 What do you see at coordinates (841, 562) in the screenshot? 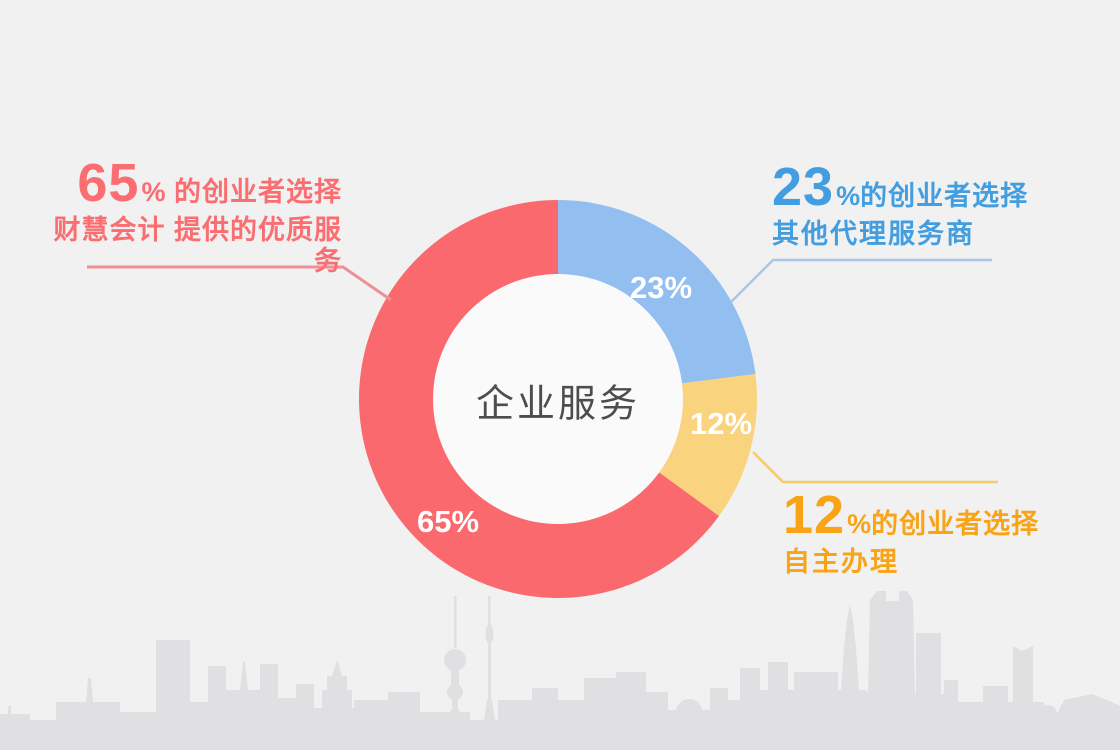
I see `callout-orange-line2: 自主办理` at bounding box center [841, 562].